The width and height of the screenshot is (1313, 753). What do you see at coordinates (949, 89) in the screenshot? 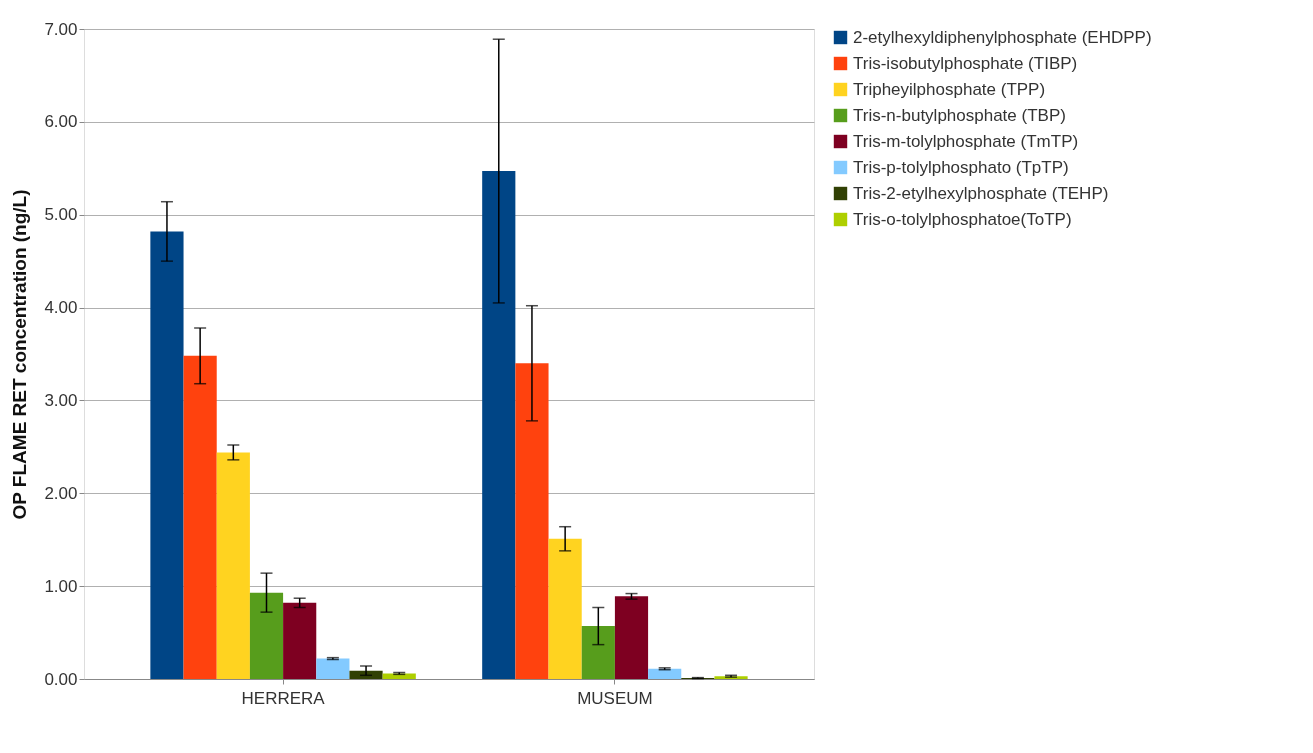
I see `legend-label: Tripheyilphosphate (TPP)` at bounding box center [949, 89].